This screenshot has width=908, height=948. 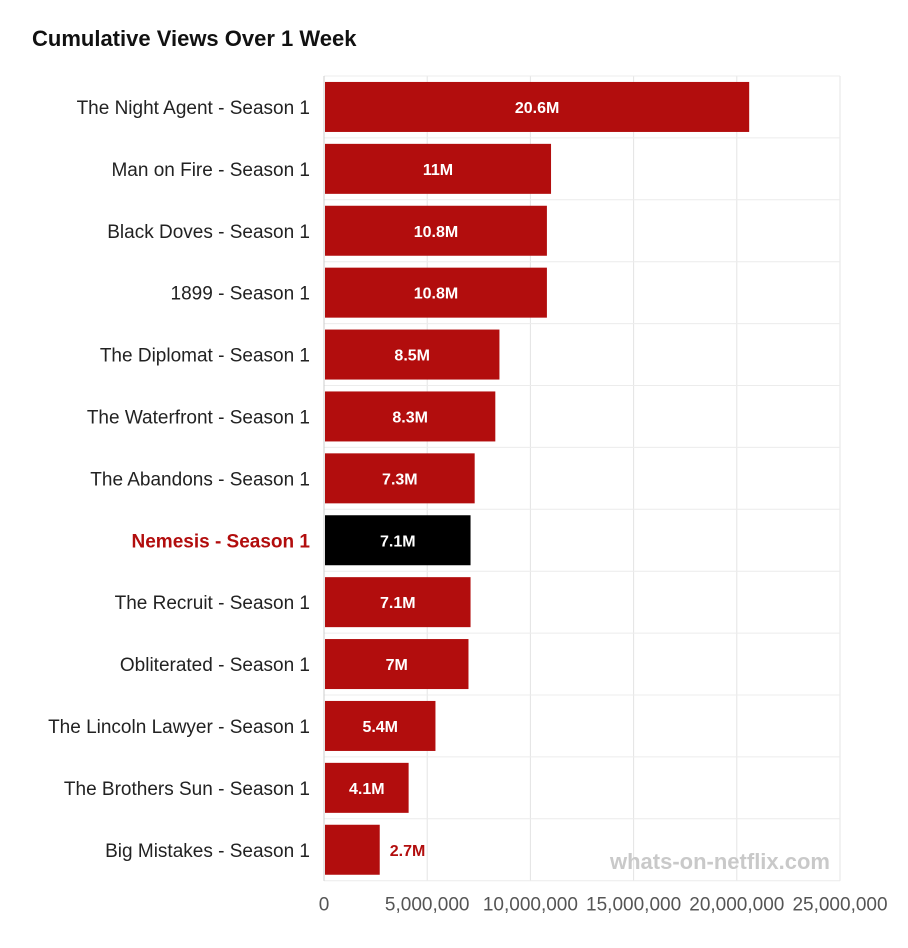 What do you see at coordinates (193, 108) in the screenshot?
I see `category-label: The Night Agent - Season 1` at bounding box center [193, 108].